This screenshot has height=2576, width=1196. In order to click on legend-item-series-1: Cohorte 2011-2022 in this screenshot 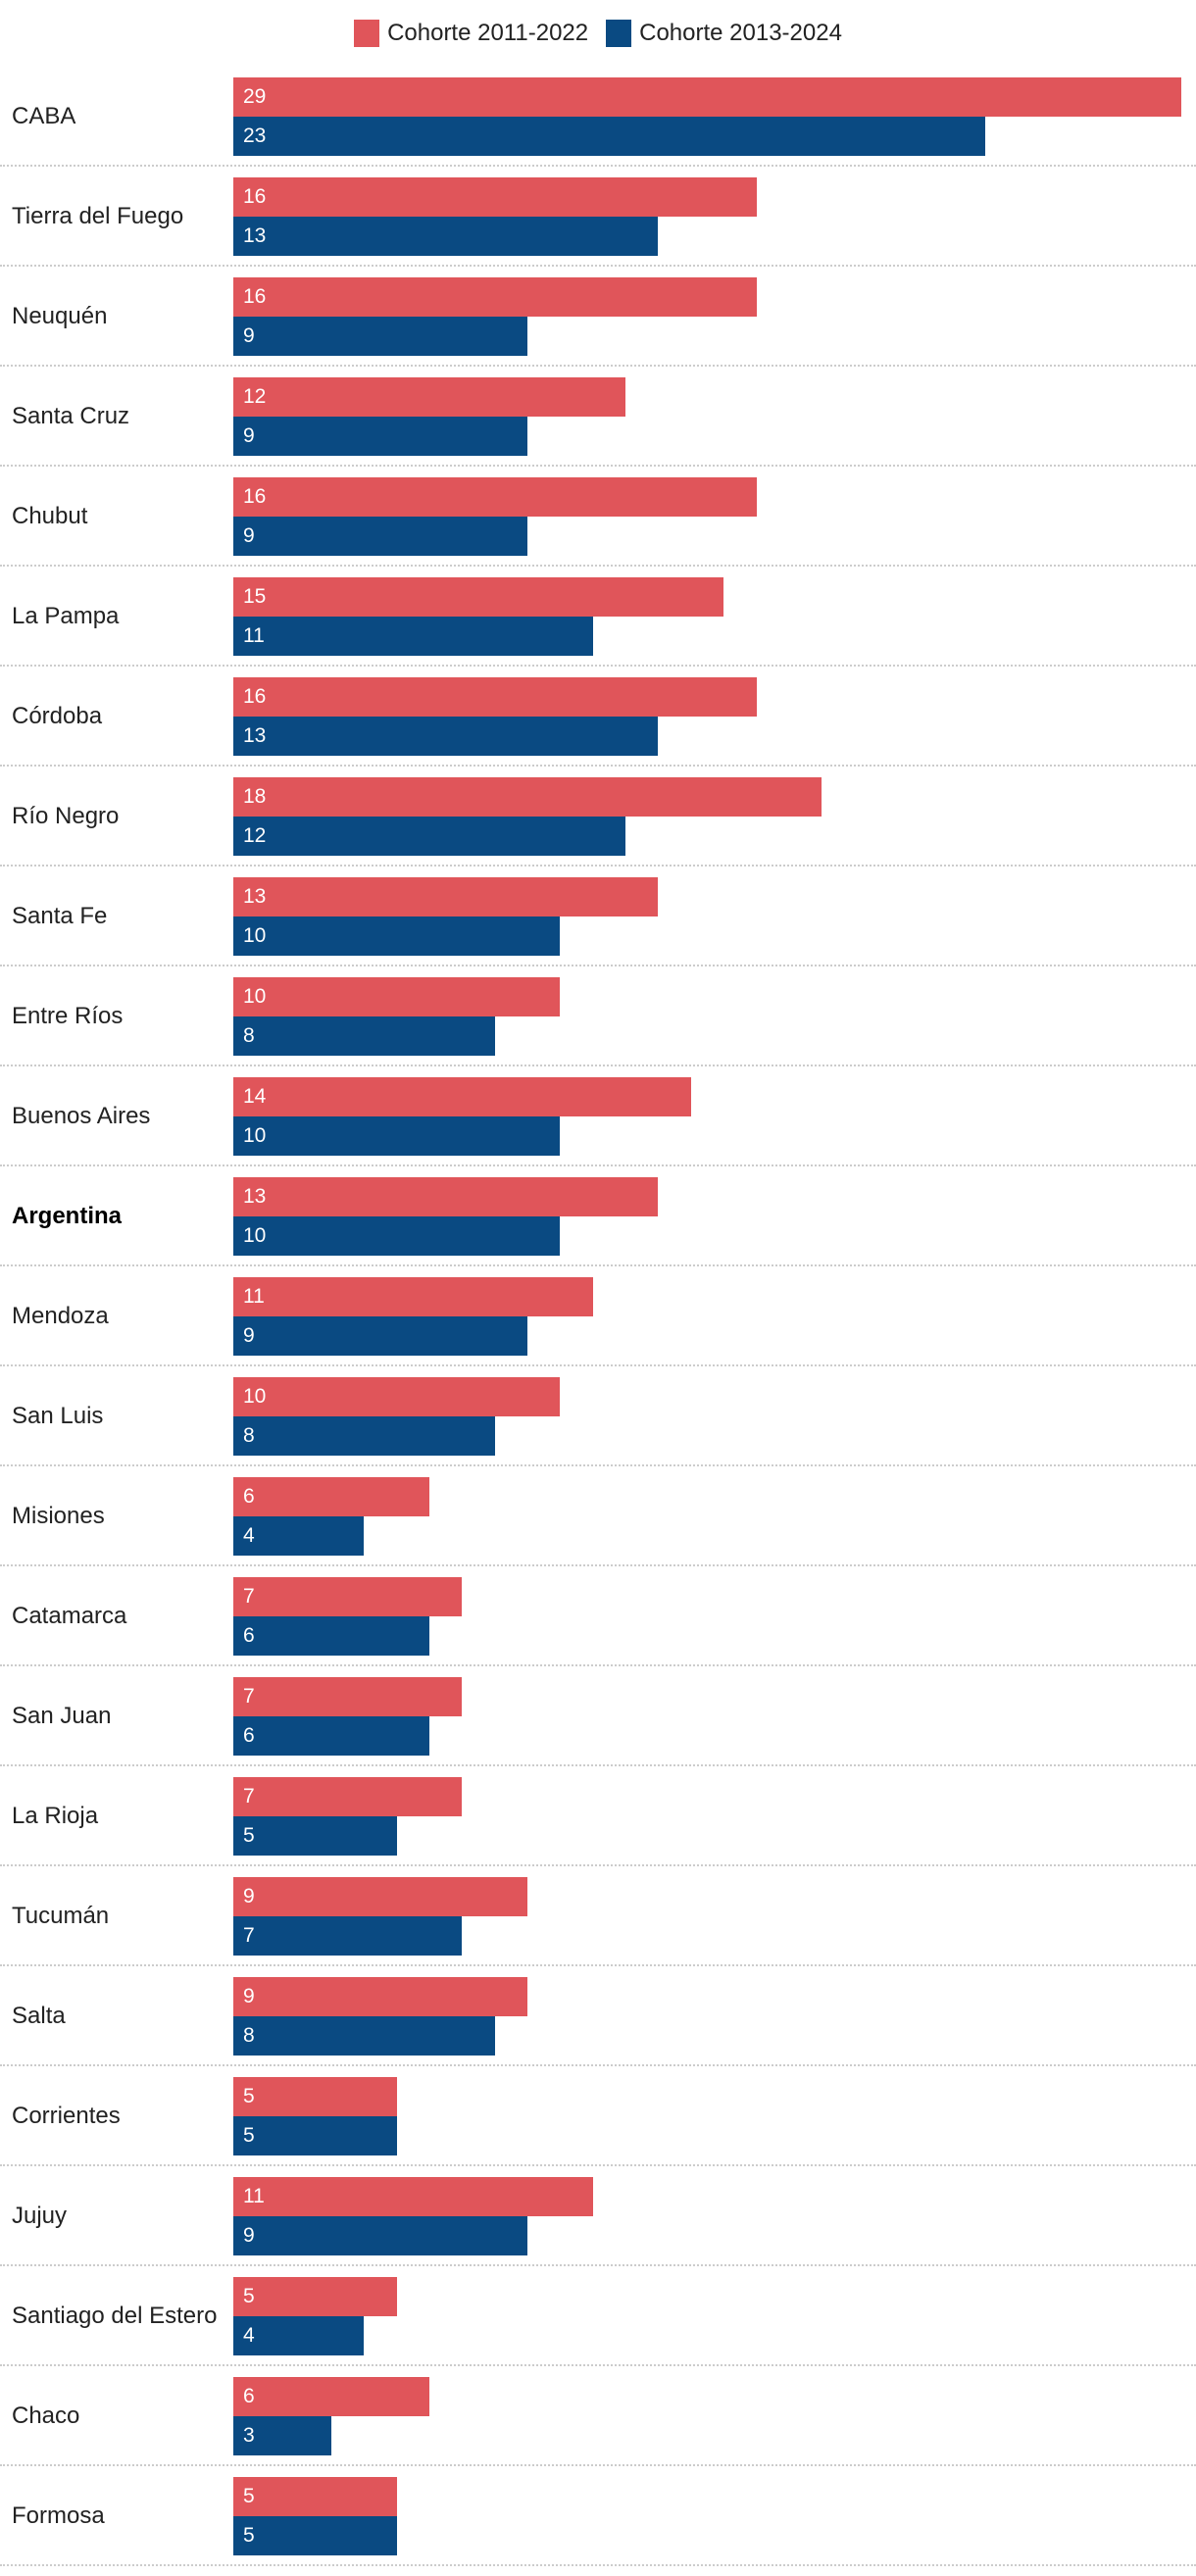, I will do `click(471, 33)`.